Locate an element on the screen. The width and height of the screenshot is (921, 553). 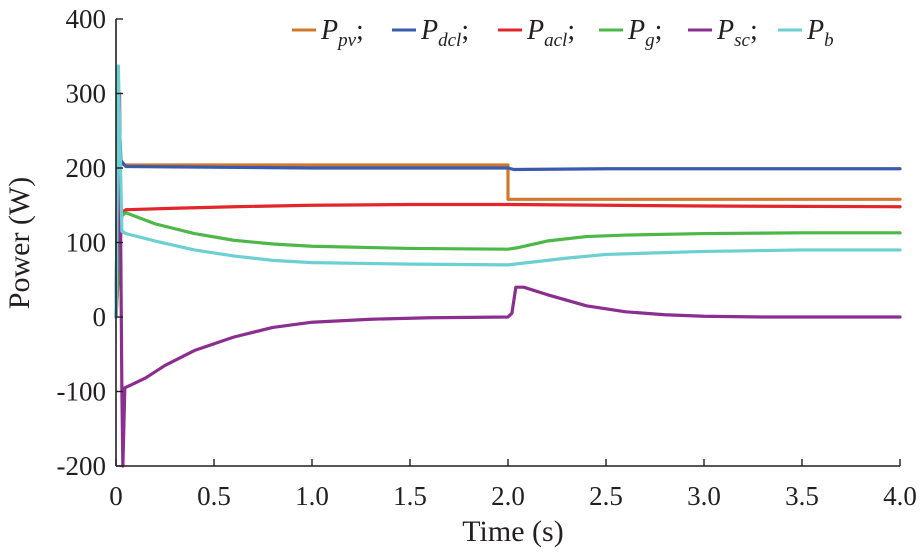
y-tick-label: 100 is located at coordinates (86, 243).